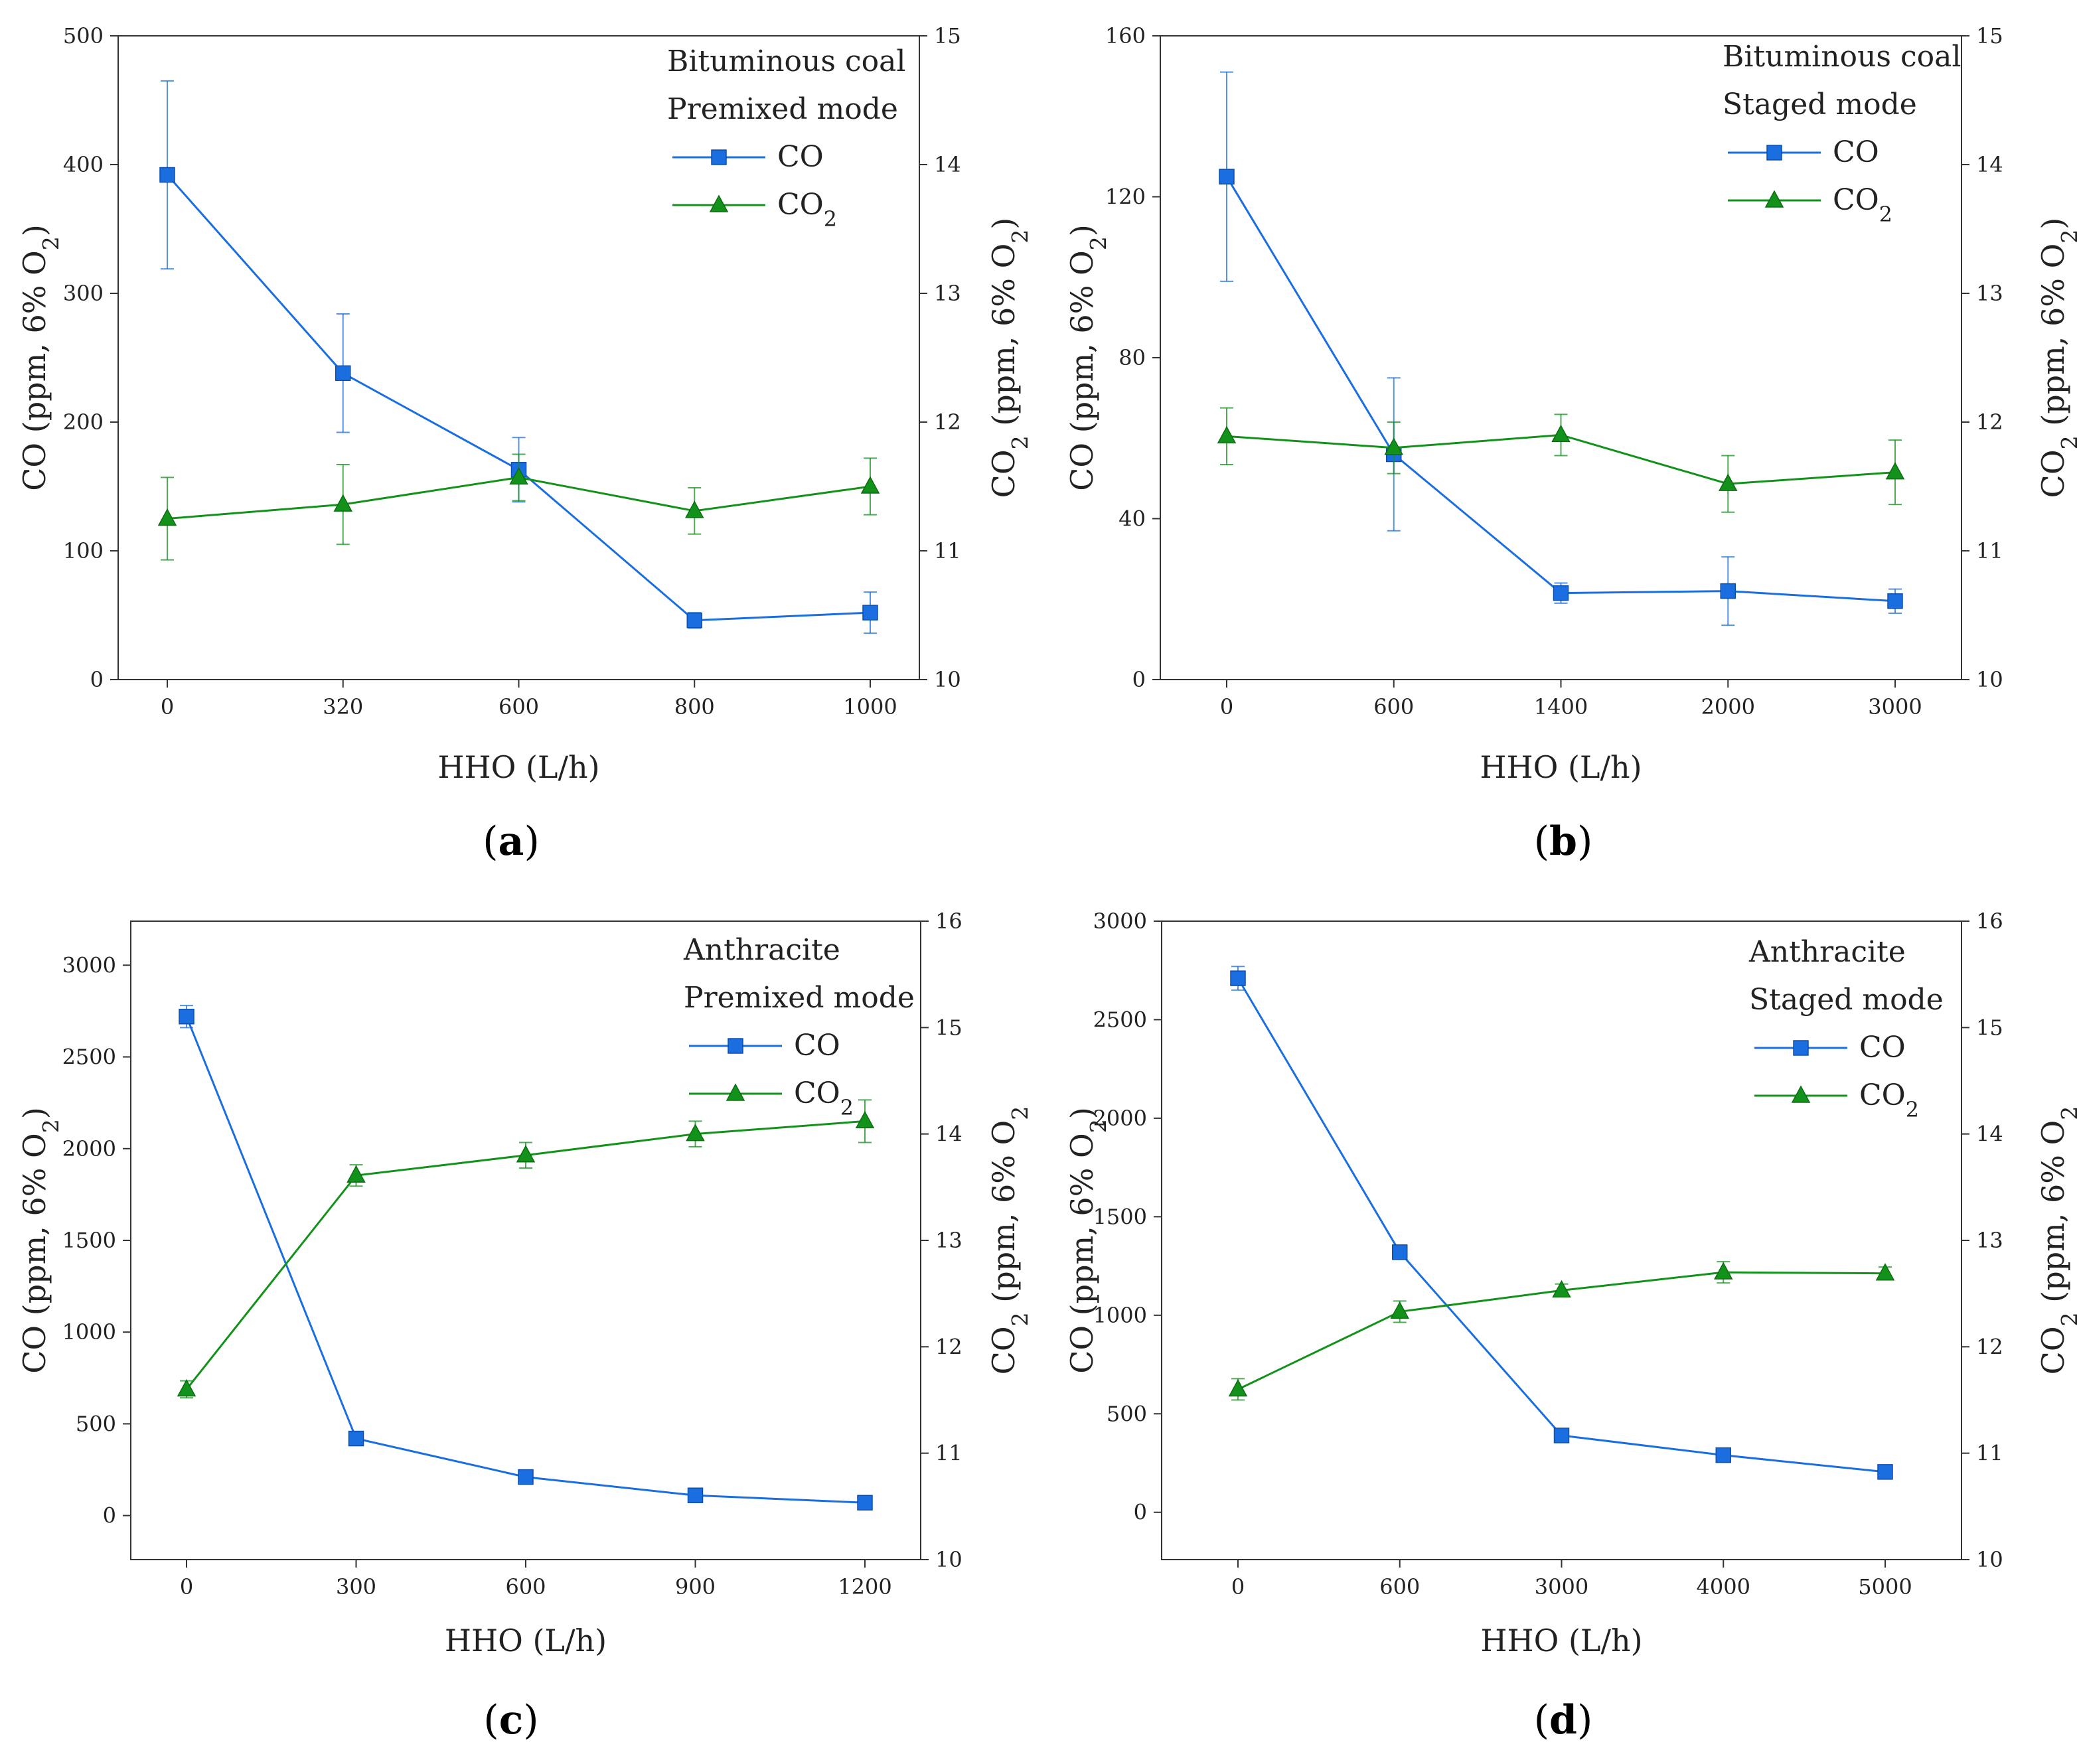  What do you see at coordinates (83, 164) in the screenshot?
I see `y-left-tick-label: 400` at bounding box center [83, 164].